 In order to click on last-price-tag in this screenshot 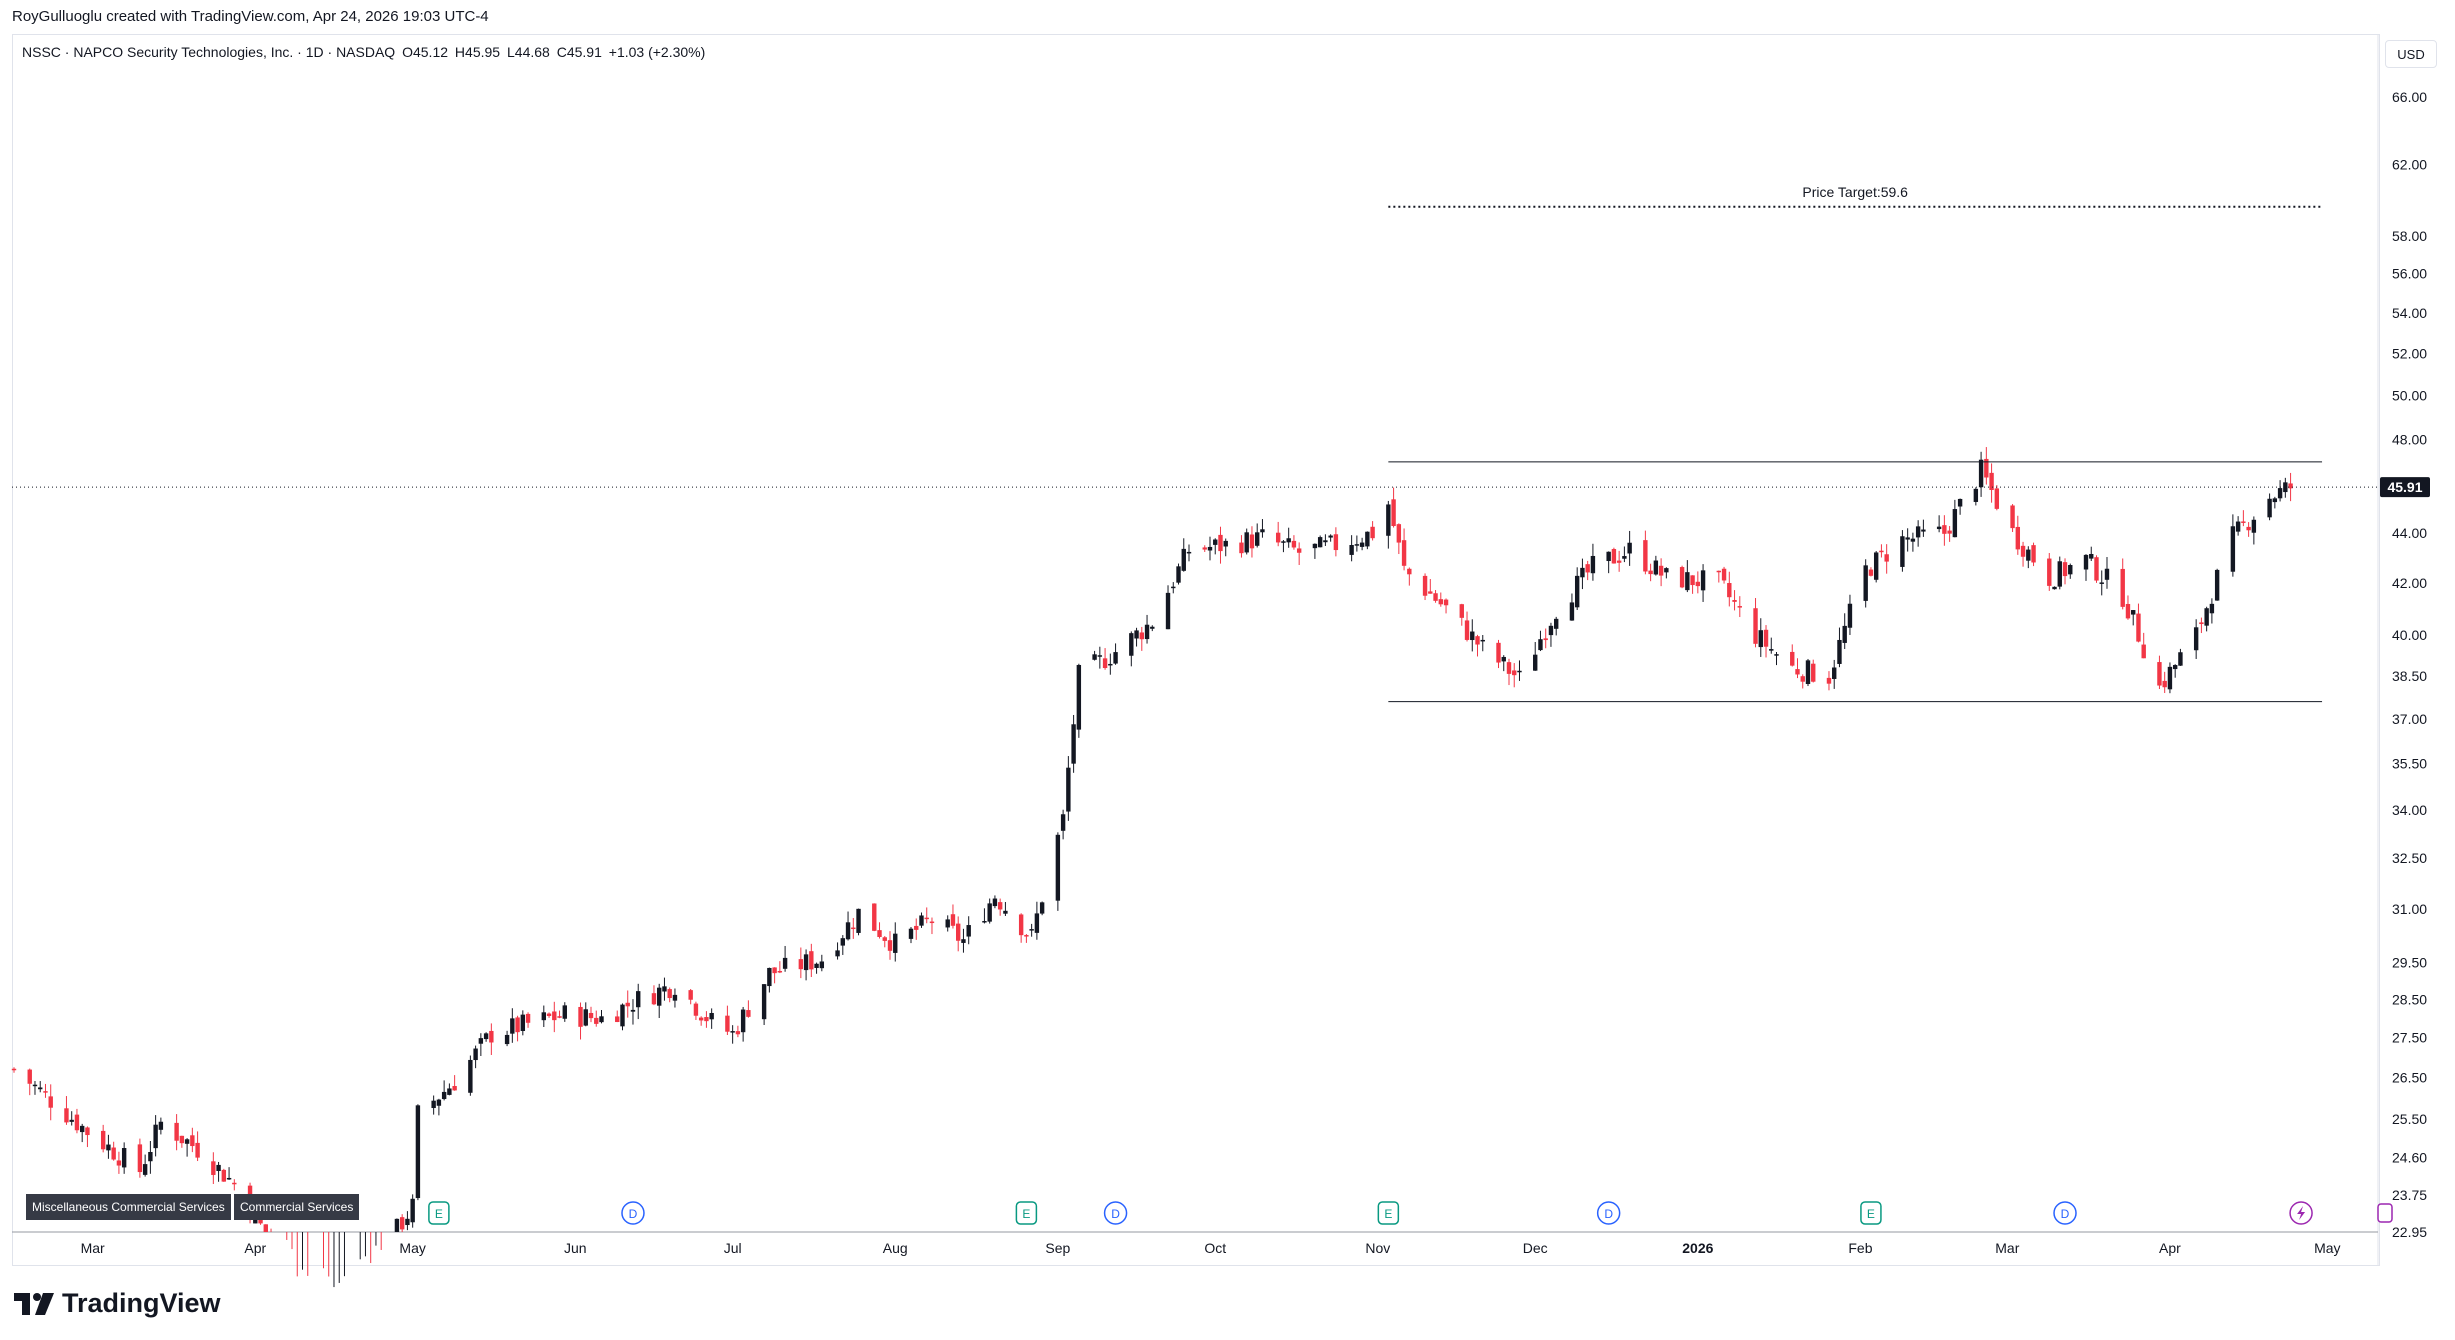, I will do `click(2405, 487)`.